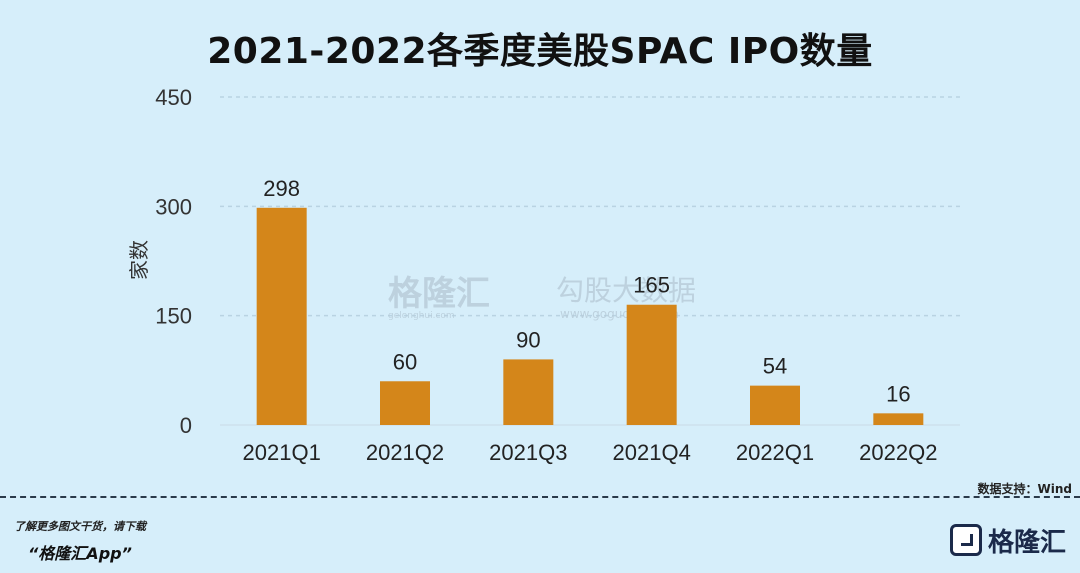  Describe the element at coordinates (186, 425) in the screenshot. I see `y-tick-label: 0` at that location.